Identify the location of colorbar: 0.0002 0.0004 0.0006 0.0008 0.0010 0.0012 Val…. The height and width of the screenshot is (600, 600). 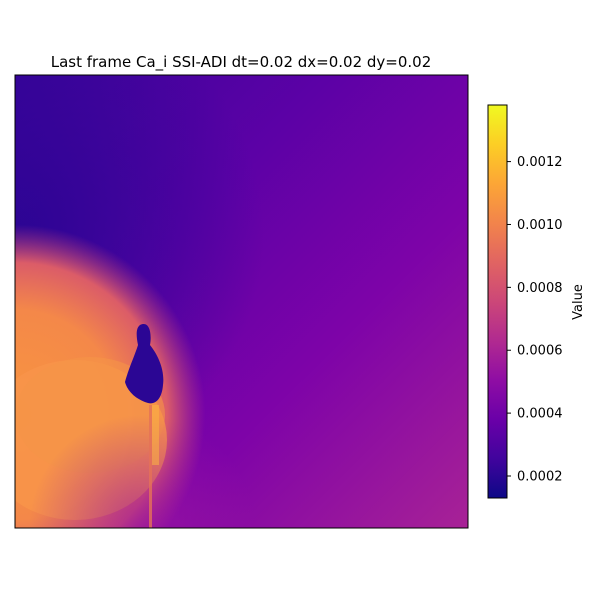
(536, 301).